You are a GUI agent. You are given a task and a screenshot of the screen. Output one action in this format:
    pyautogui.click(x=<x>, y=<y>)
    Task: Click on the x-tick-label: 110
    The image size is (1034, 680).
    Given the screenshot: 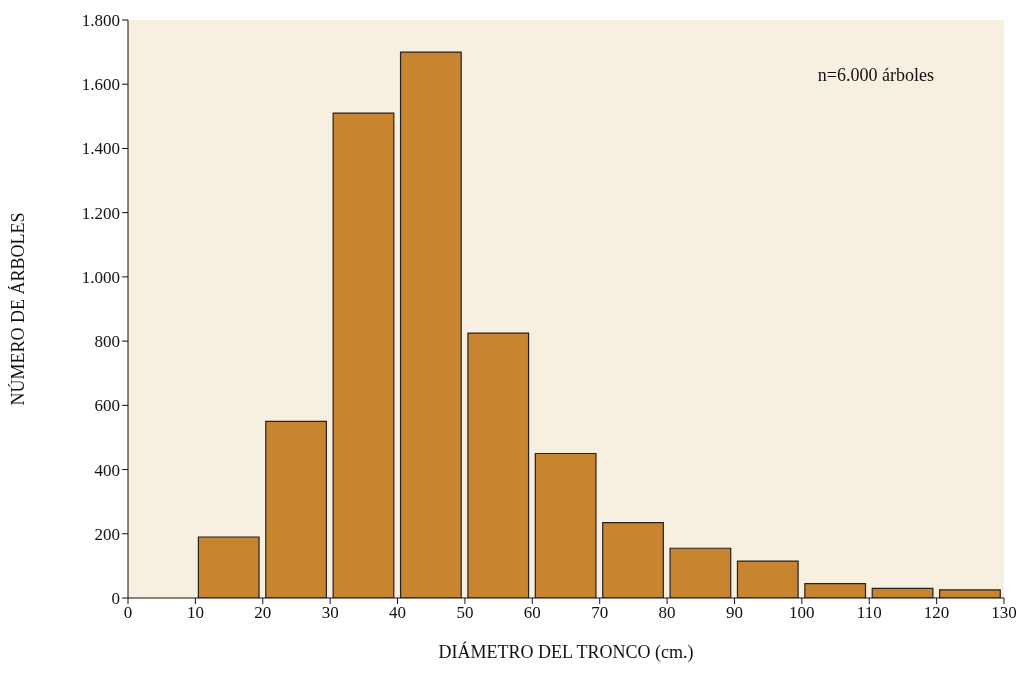 What is the action you would take?
    pyautogui.click(x=869, y=613)
    